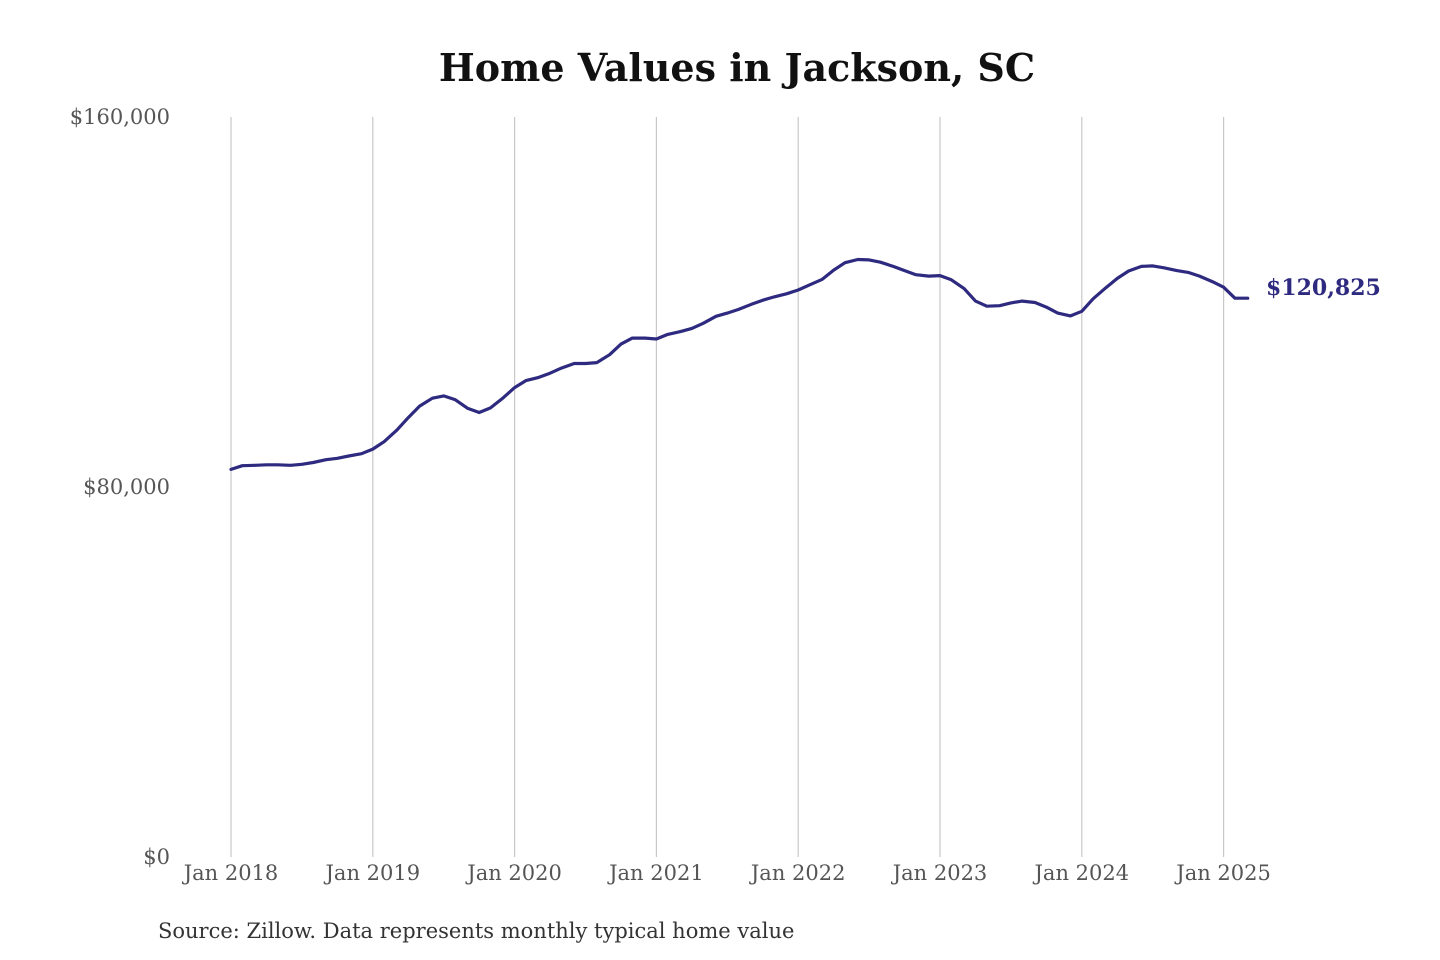 Image resolution: width=1440 pixels, height=960 pixels. I want to click on y-tick-label: $80,000, so click(126, 487).